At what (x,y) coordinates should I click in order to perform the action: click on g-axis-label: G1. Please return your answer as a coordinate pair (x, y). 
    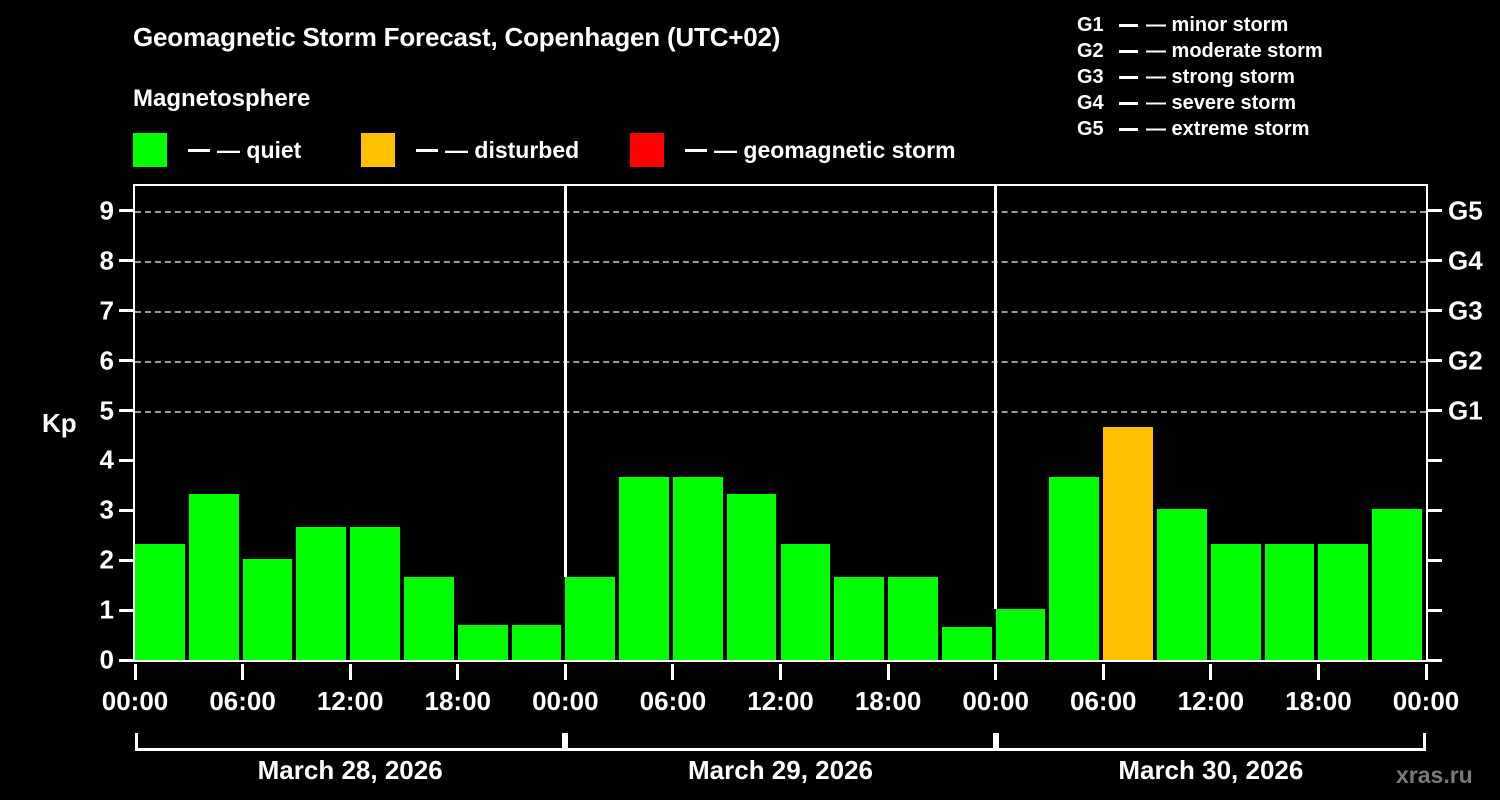
    Looking at the image, I should click on (1465, 410).